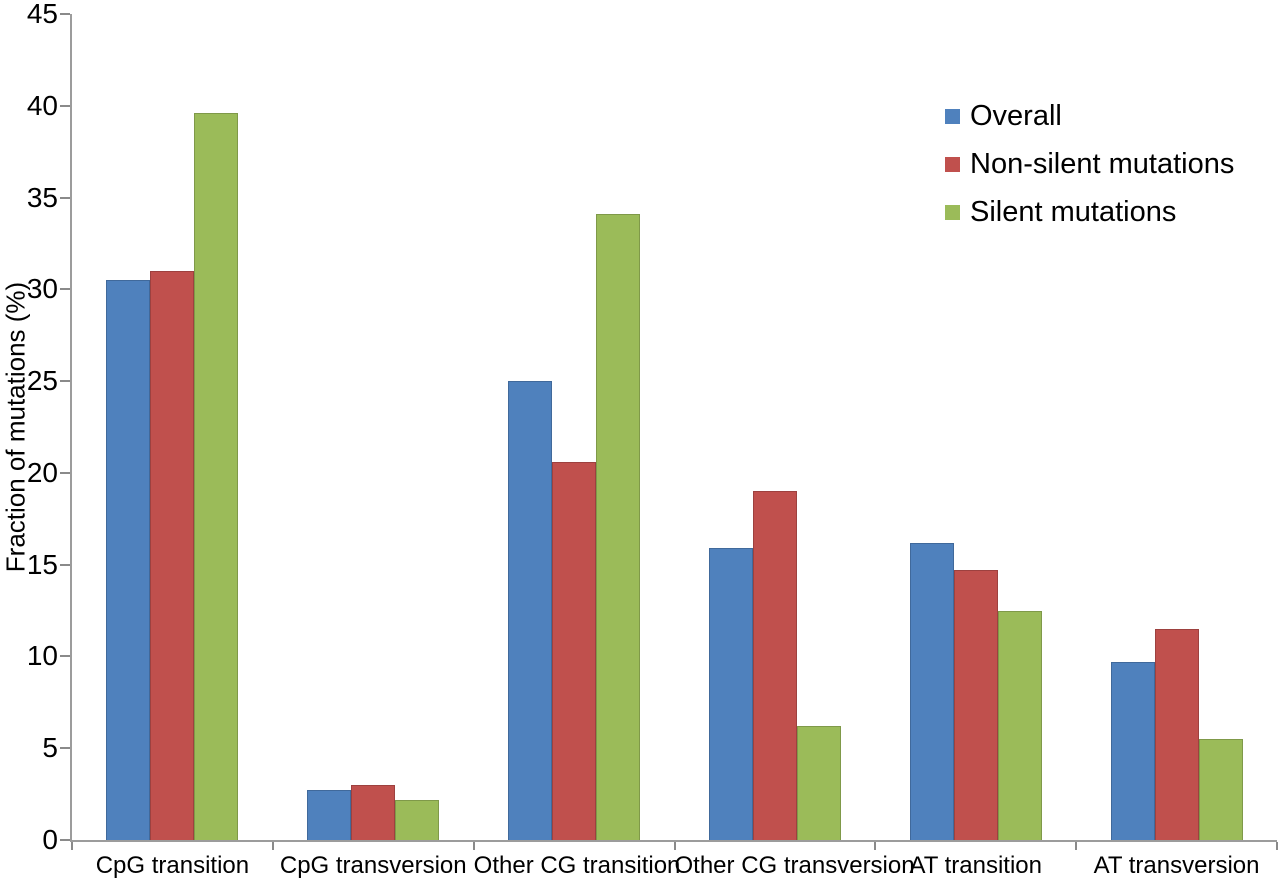 This screenshot has height=878, width=1280. I want to click on category-label-cpg-transition: CpG transition, so click(172, 865).